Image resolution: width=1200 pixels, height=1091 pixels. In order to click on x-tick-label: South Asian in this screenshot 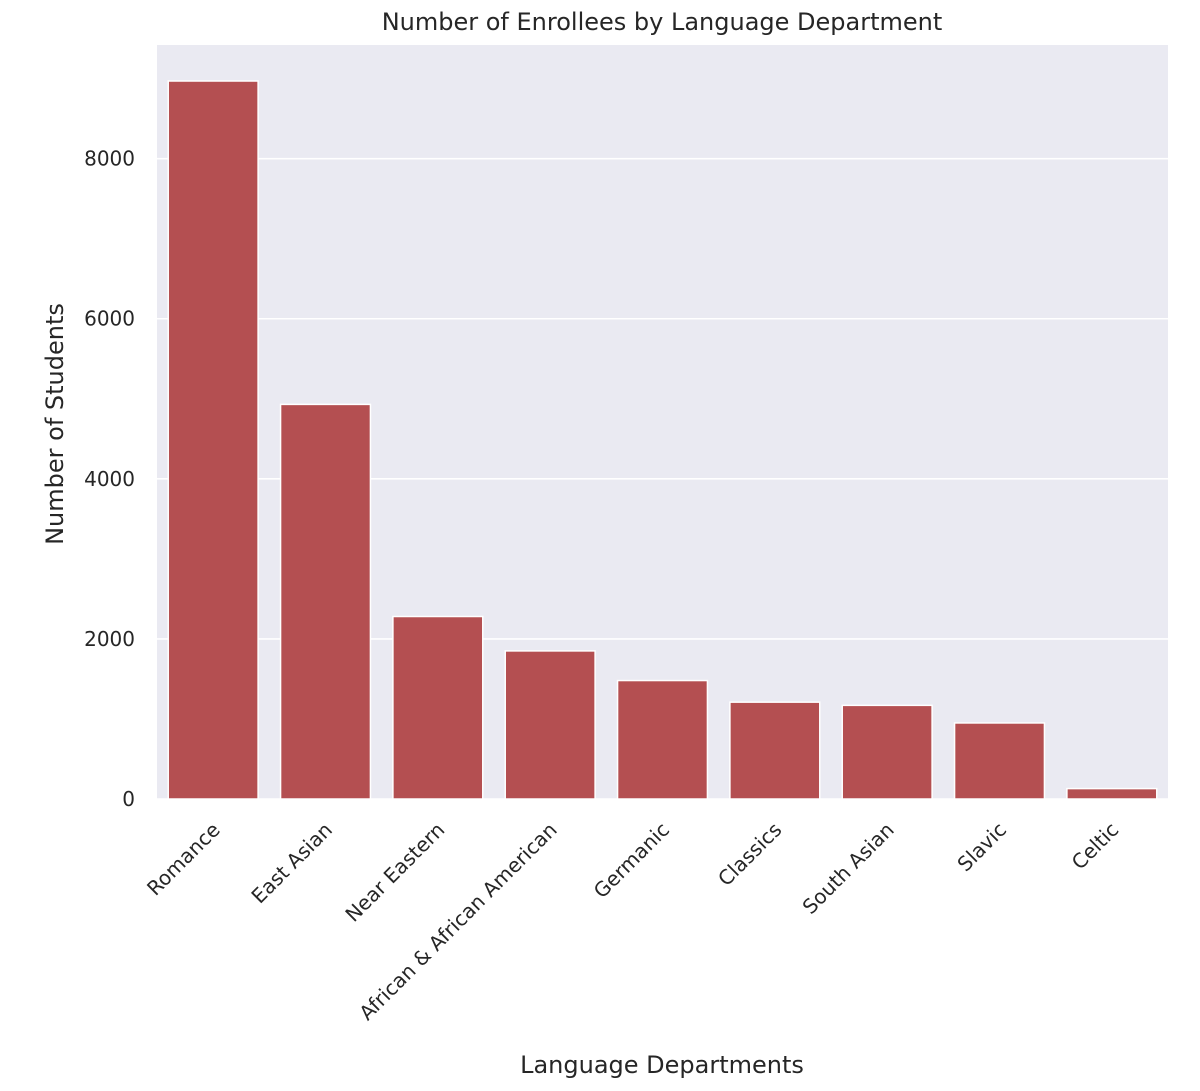, I will do `click(848, 868)`.